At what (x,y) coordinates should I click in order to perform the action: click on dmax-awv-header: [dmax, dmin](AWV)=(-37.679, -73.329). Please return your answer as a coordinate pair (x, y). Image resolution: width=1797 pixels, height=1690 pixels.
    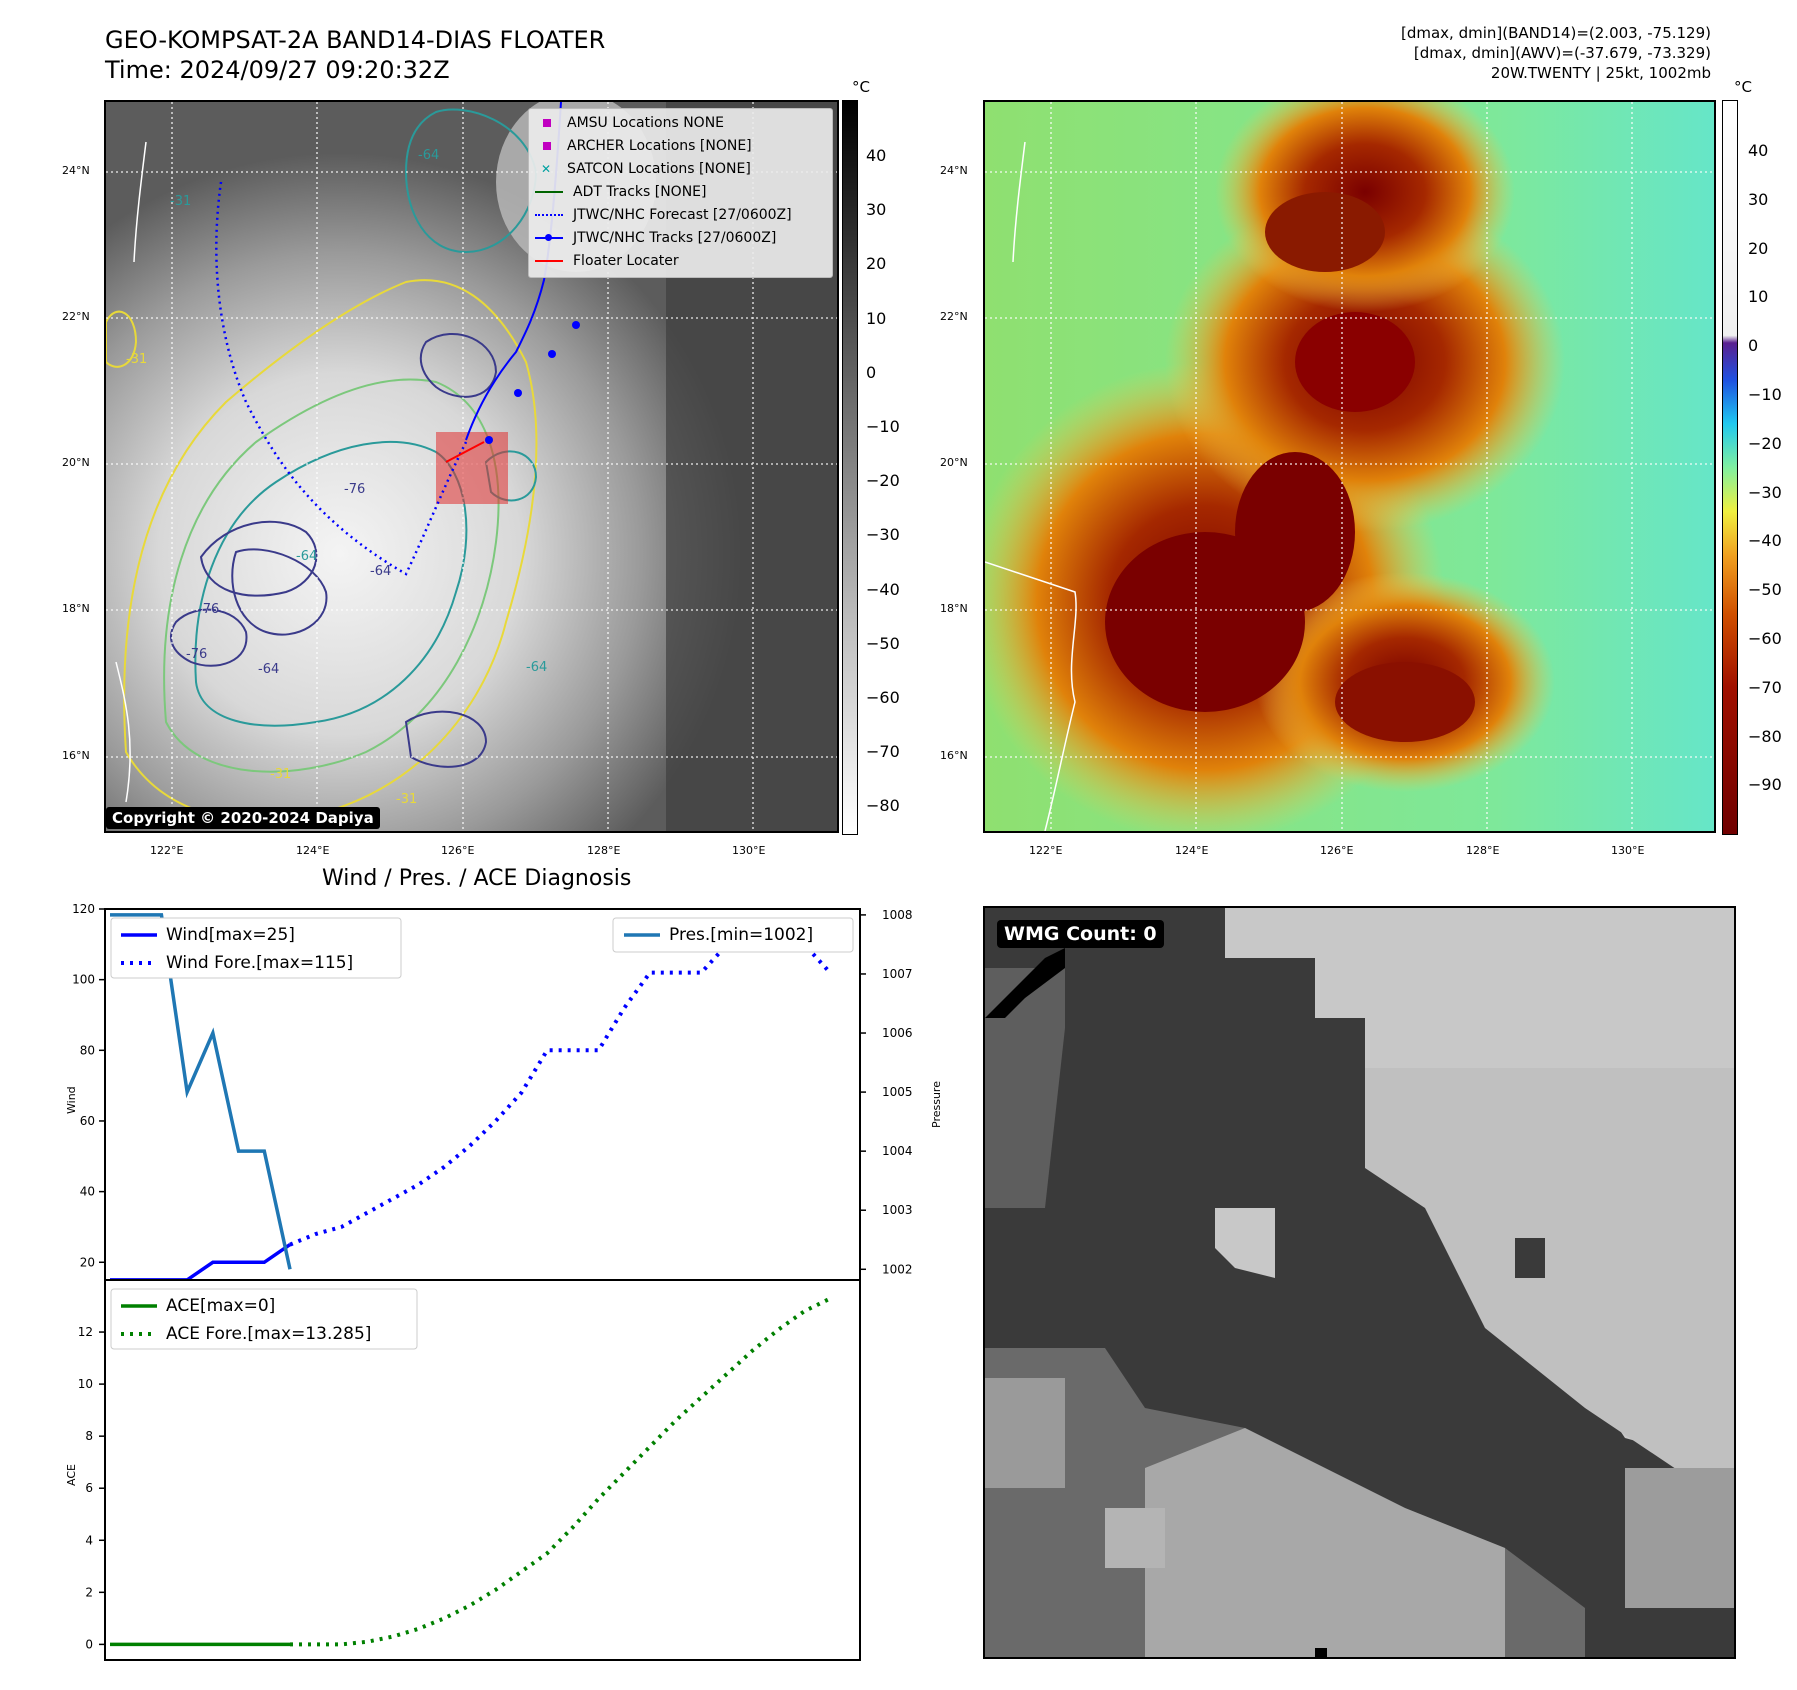
    Looking at the image, I should click on (1562, 53).